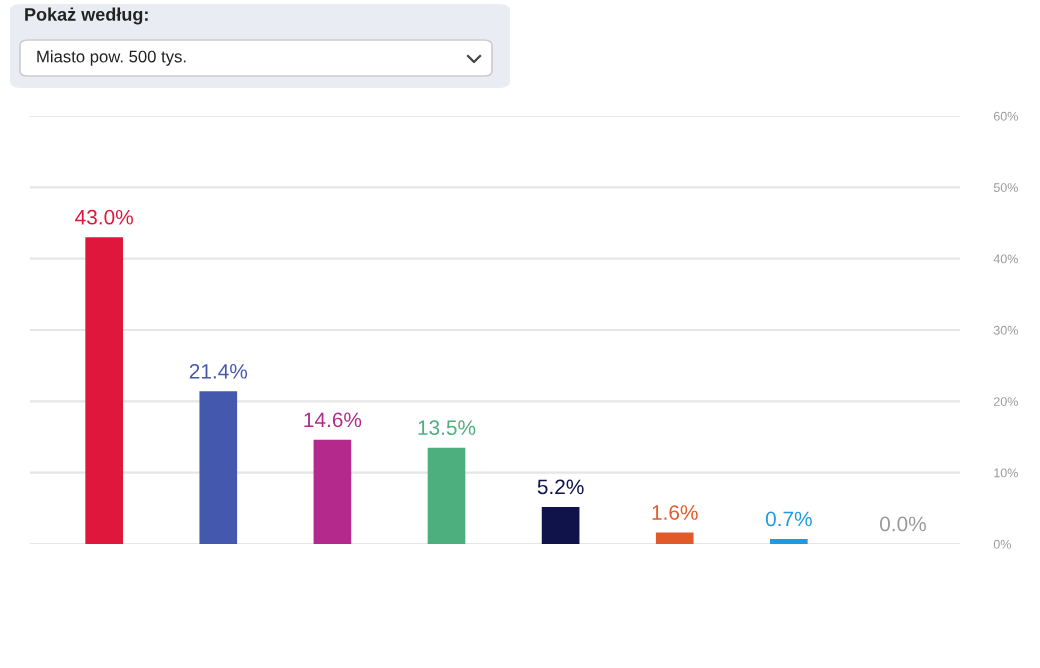  Describe the element at coordinates (111, 58) in the screenshot. I see `chart-subtitle: Miasto pow. 500 tys.` at that location.